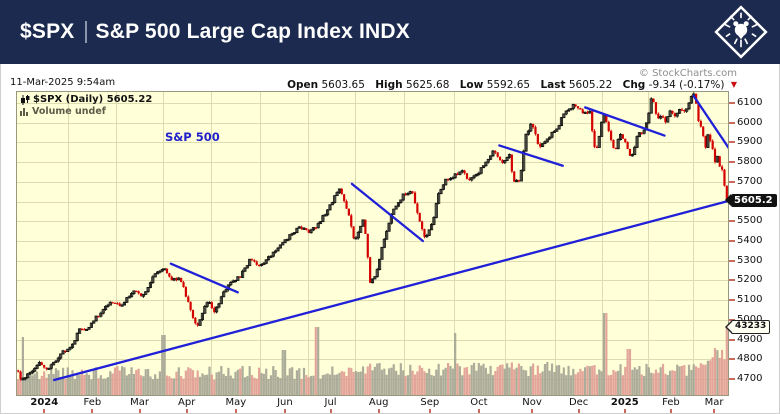  Describe the element at coordinates (25, 99) in the screenshot. I see `candlestick-icon` at that location.